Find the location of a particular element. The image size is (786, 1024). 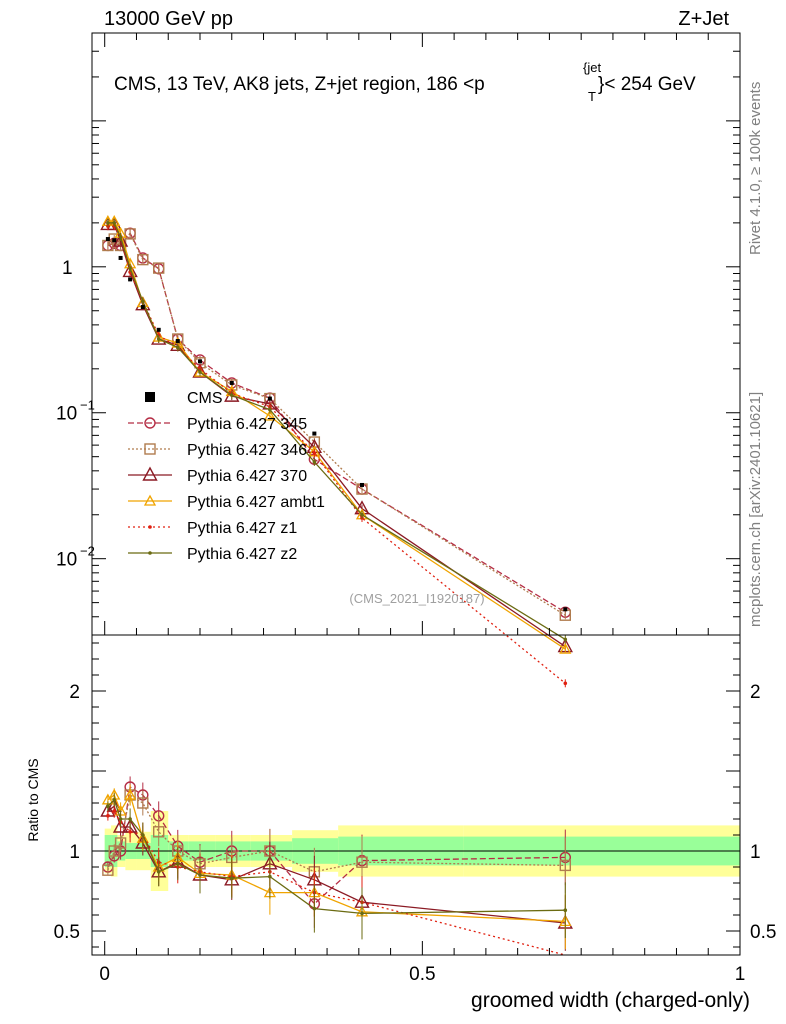

analysis-id: (CMS_2021_I1920187) is located at coordinates (416, 598).